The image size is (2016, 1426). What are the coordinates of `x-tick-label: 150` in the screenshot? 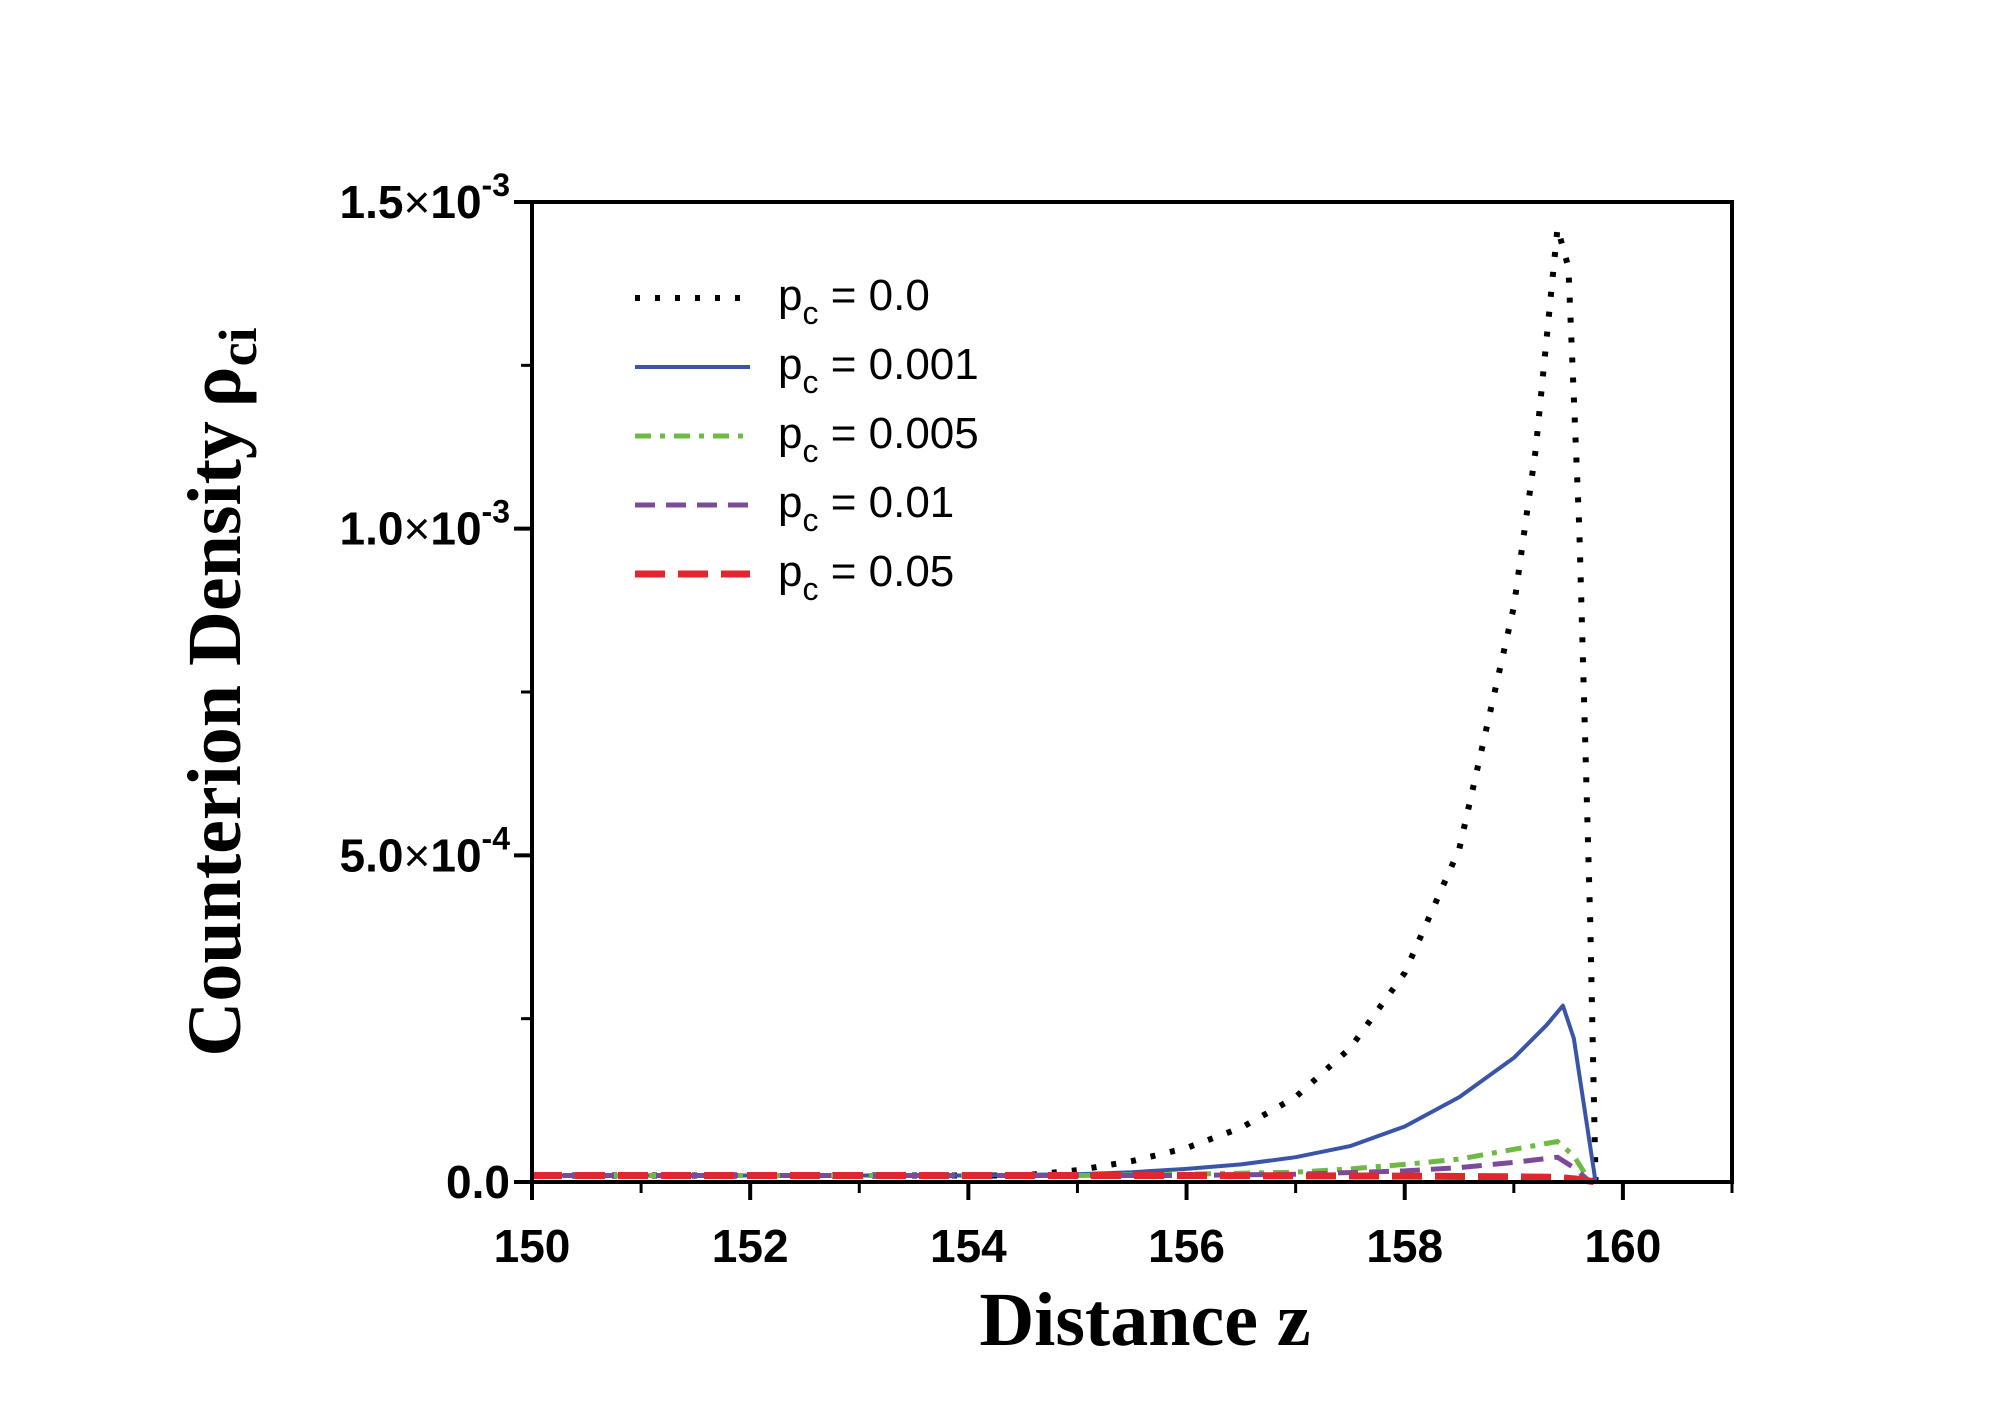 It's located at (532, 1246).